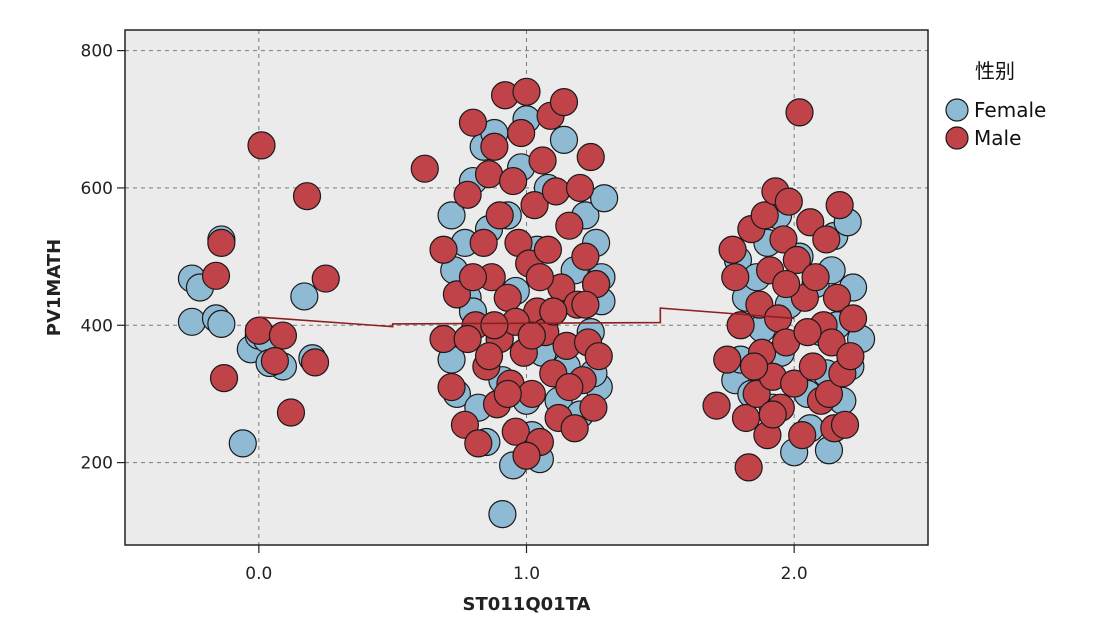  Describe the element at coordinates (258, 574) in the screenshot. I see `x-tick-label-0: 0.0` at that location.